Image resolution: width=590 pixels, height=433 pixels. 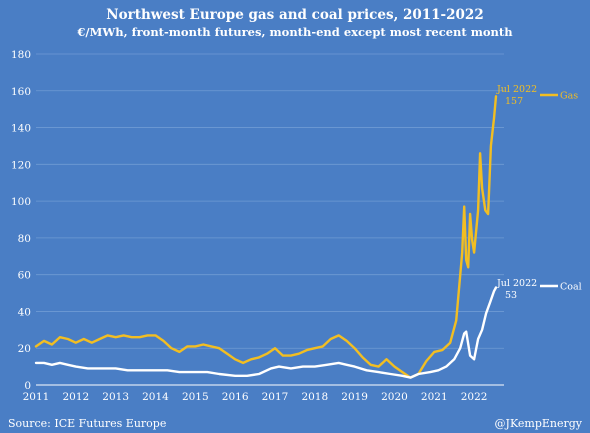 What do you see at coordinates (571, 287) in the screenshot?
I see `legend-label-coal: Coal` at bounding box center [571, 287].